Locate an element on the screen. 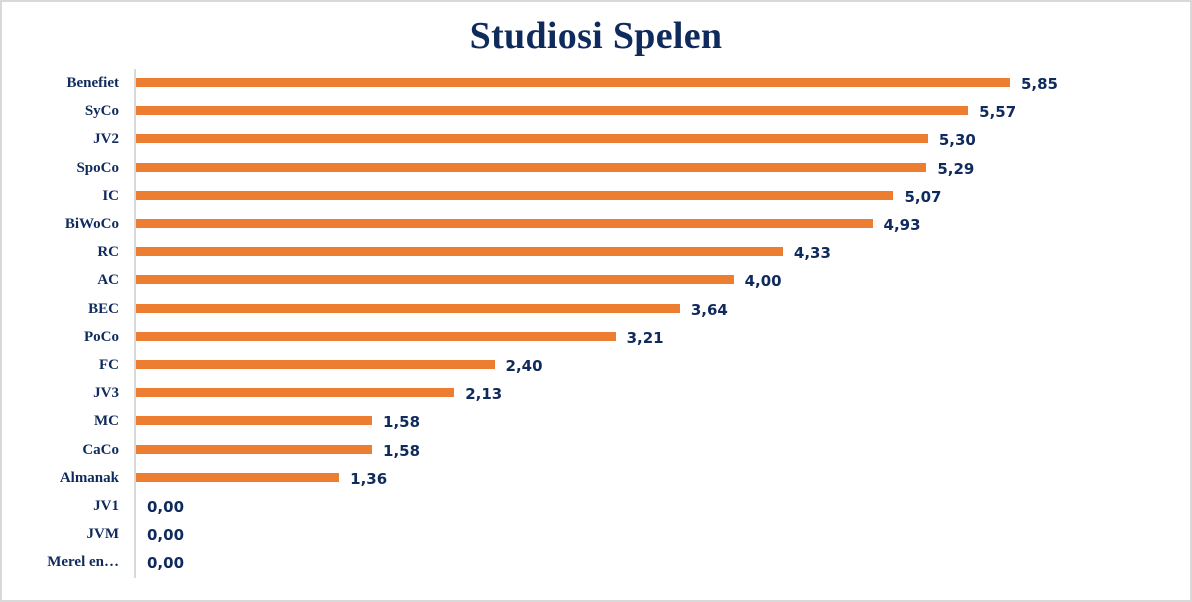  bar-row: SyCo 5,57 is located at coordinates (596, 111).